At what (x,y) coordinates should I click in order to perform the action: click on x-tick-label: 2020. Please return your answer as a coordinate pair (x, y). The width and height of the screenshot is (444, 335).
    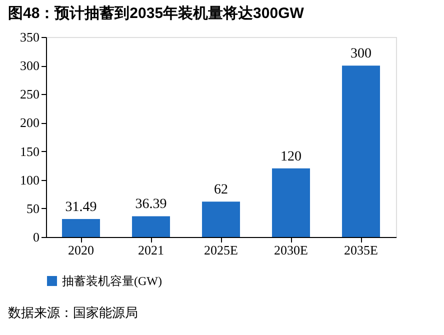
    Looking at the image, I should click on (81, 250).